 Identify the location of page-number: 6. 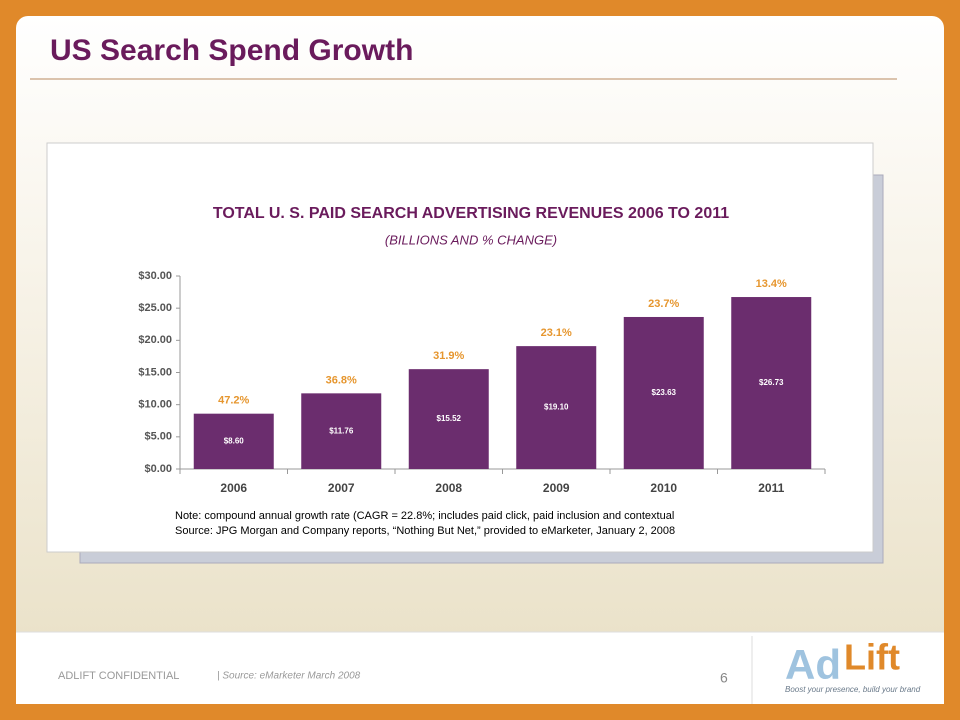
(724, 678).